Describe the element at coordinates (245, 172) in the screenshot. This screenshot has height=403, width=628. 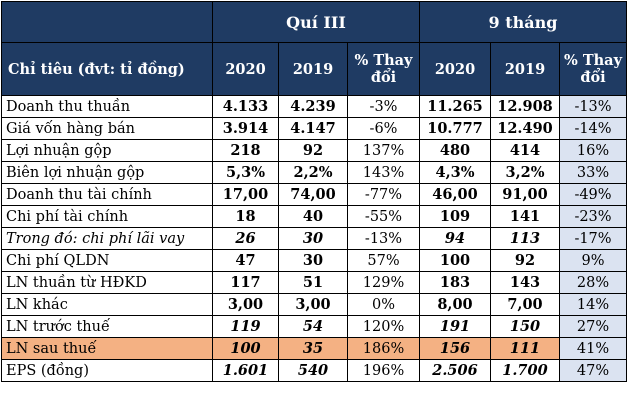
I see `q3-2020-value: 5,3%` at that location.